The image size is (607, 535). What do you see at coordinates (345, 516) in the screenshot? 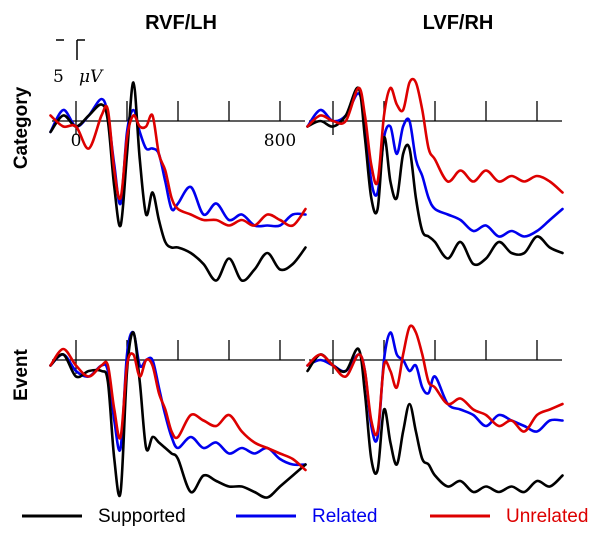
I see `legend-label-related: Related` at bounding box center [345, 516].